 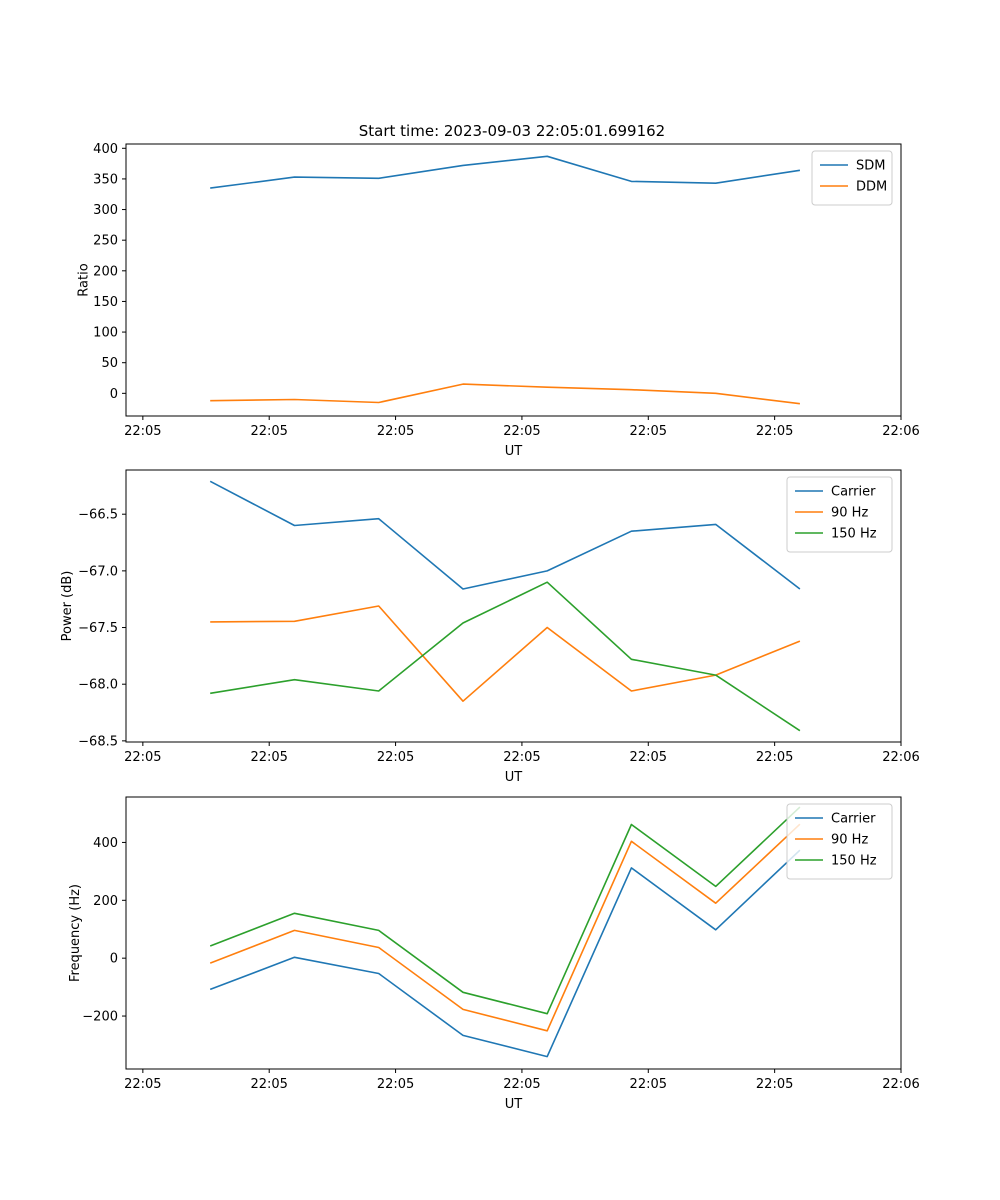 What do you see at coordinates (871, 187) in the screenshot?
I see `legend-label: DDM` at bounding box center [871, 187].